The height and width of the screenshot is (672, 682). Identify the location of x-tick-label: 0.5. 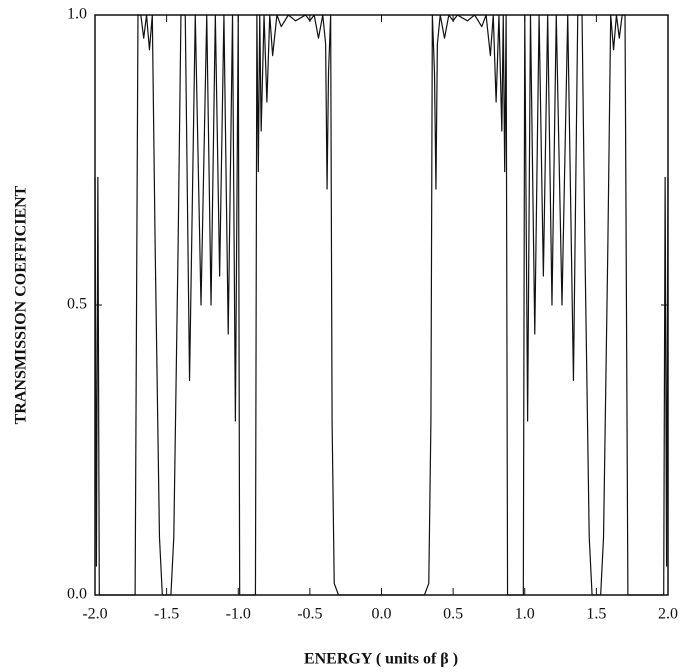
(453, 614).